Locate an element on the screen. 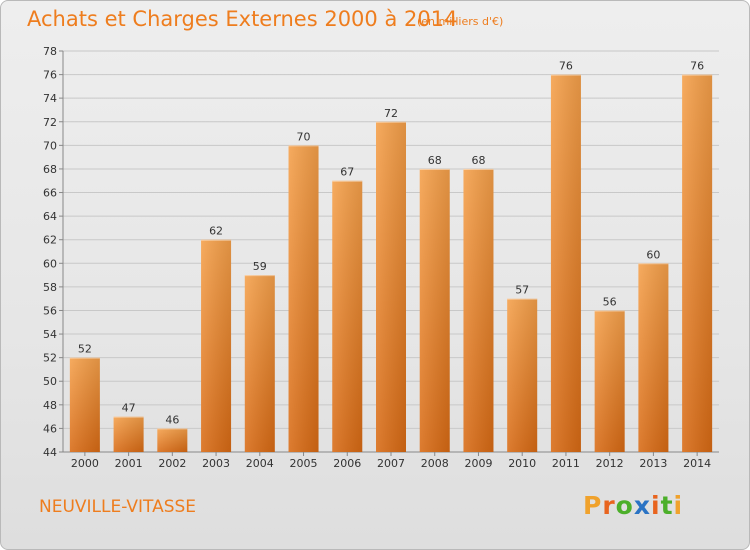 The height and width of the screenshot is (550, 750). bar-value-label: 46 is located at coordinates (172, 419).